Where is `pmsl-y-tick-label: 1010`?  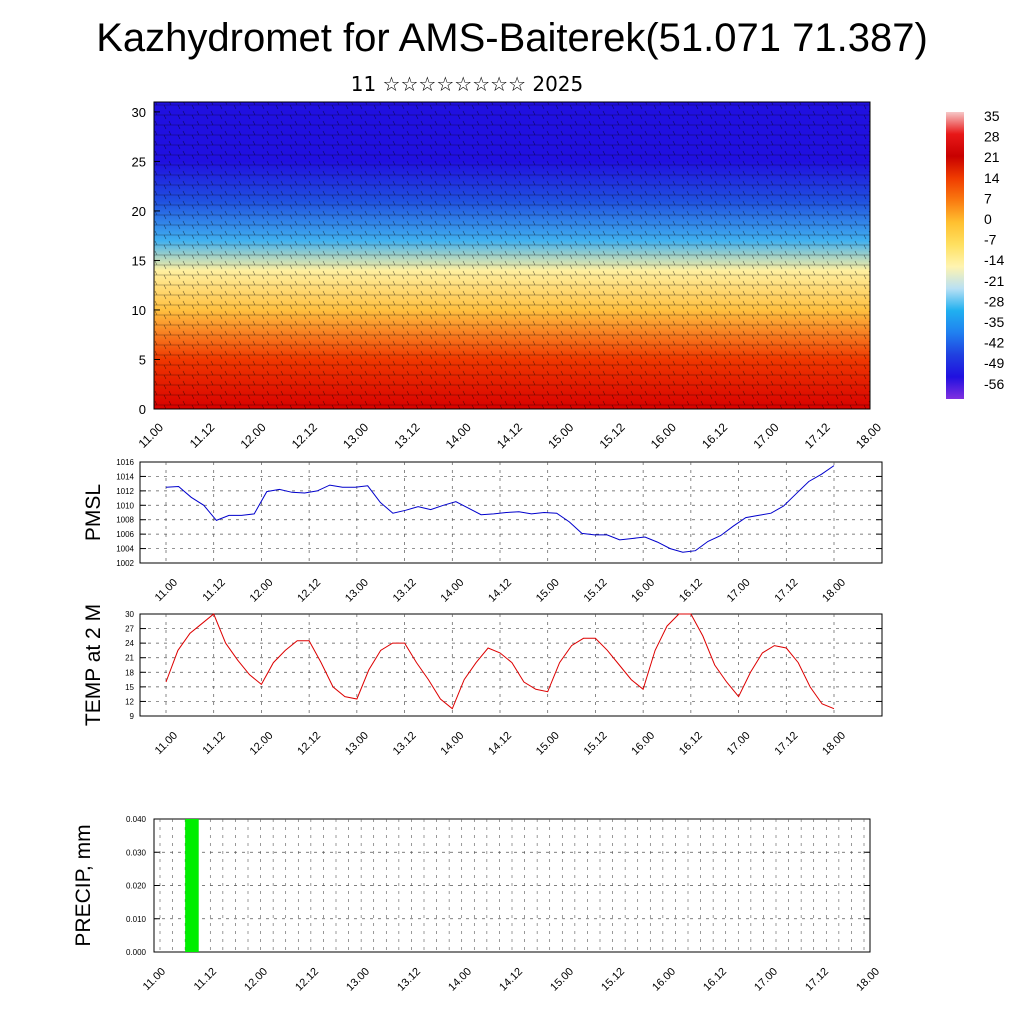
pmsl-y-tick-label: 1010 is located at coordinates (125, 505).